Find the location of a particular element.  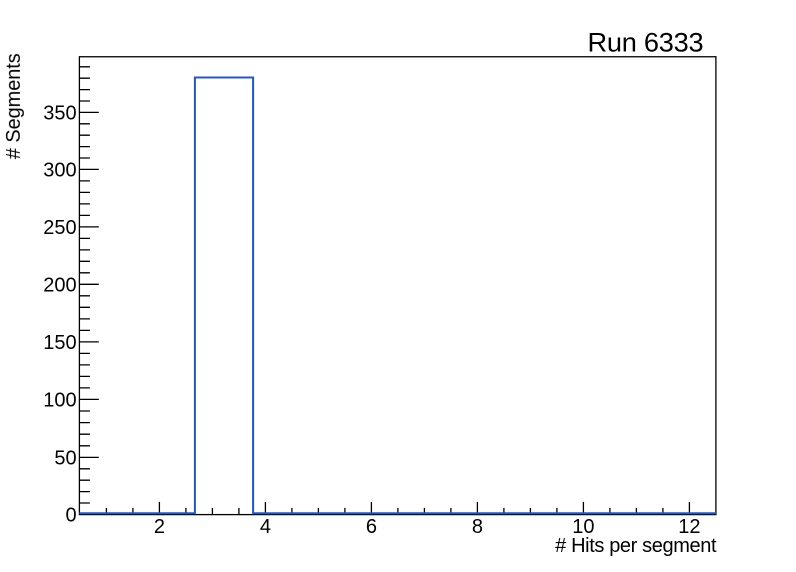

svg-text: 350 is located at coordinates (59, 114).